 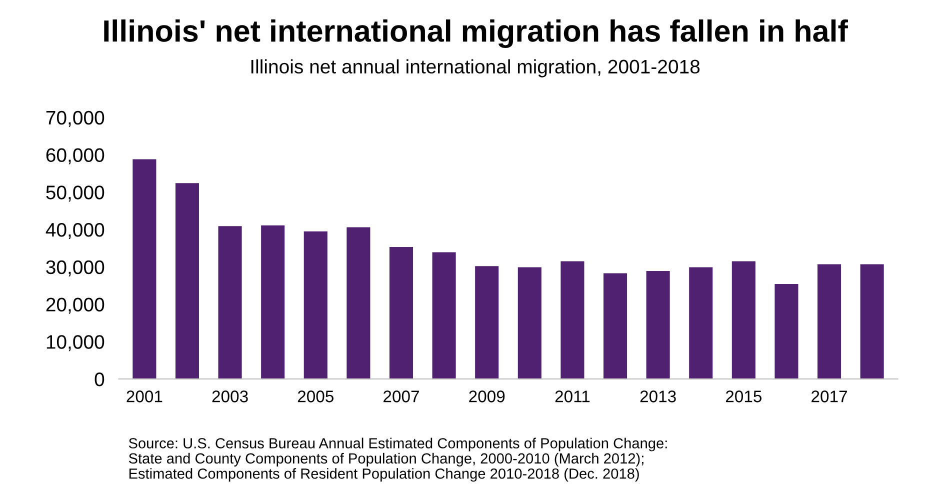 What do you see at coordinates (75, 194) in the screenshot?
I see `y-tick-label: 50,000` at bounding box center [75, 194].